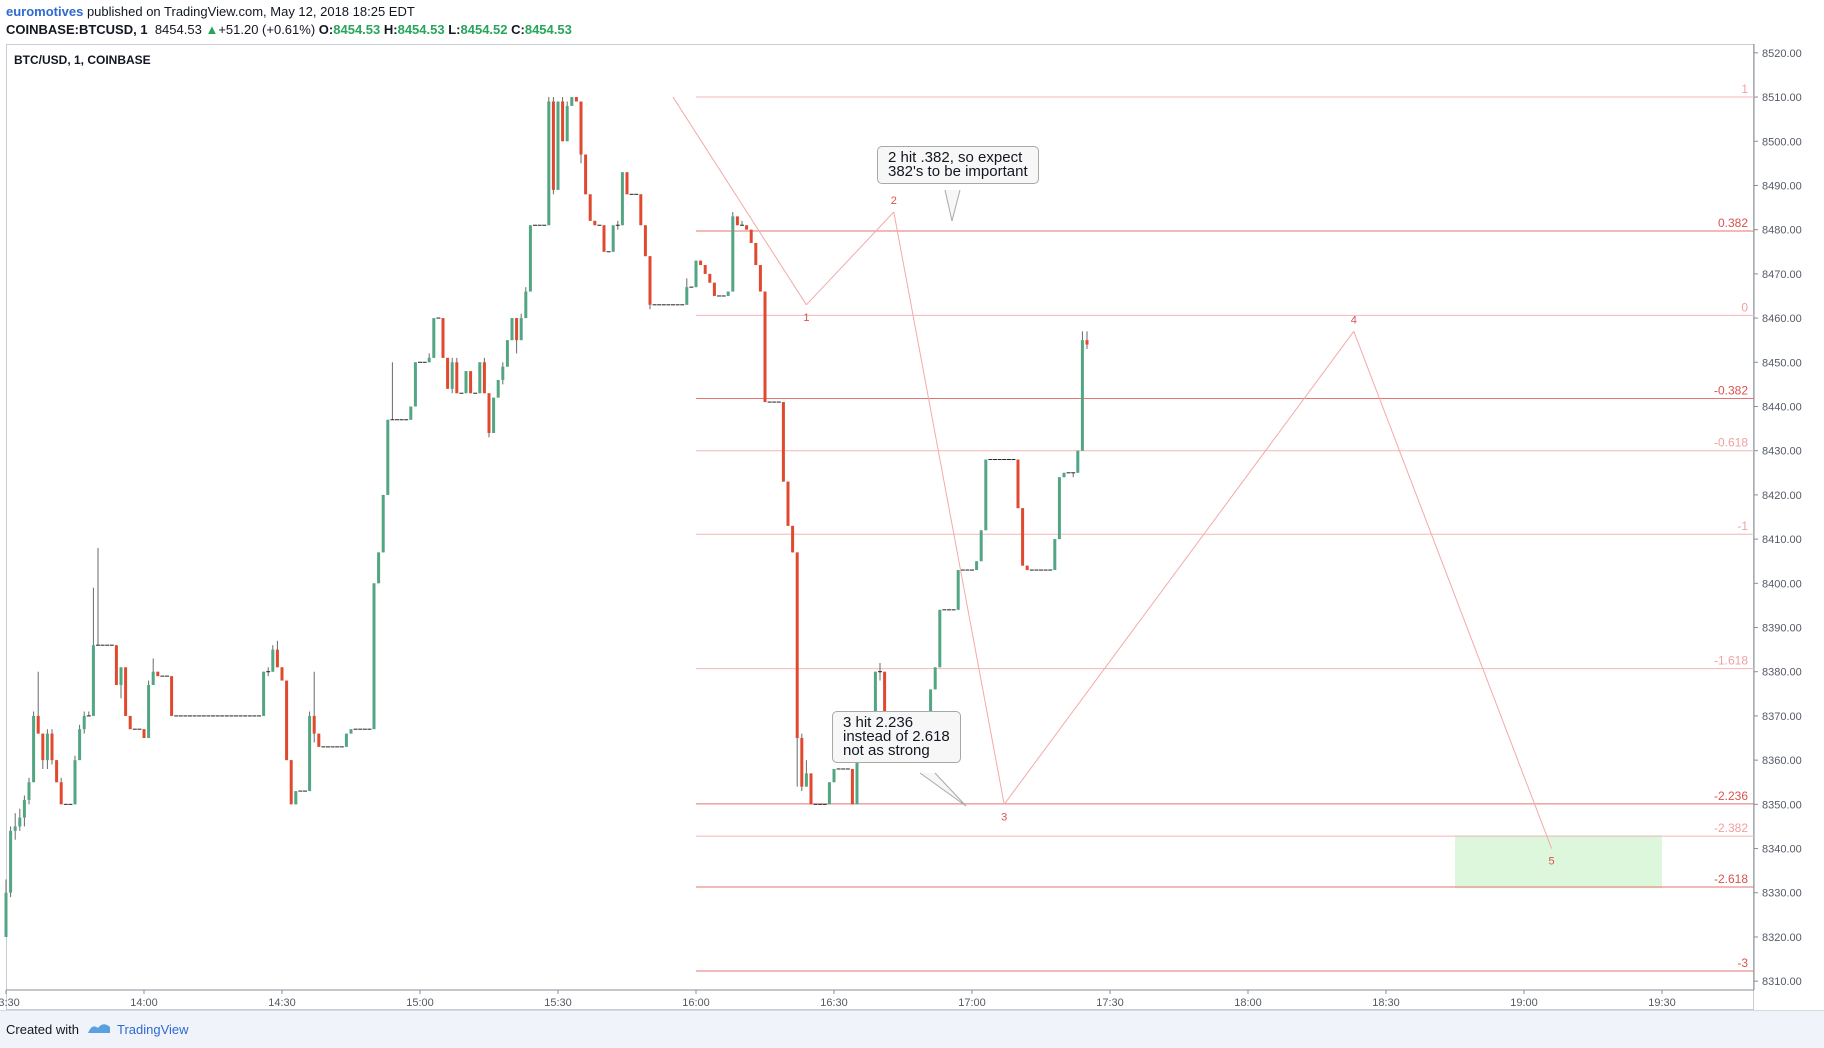  I want to click on last-price: 8454.53, so click(178, 29).